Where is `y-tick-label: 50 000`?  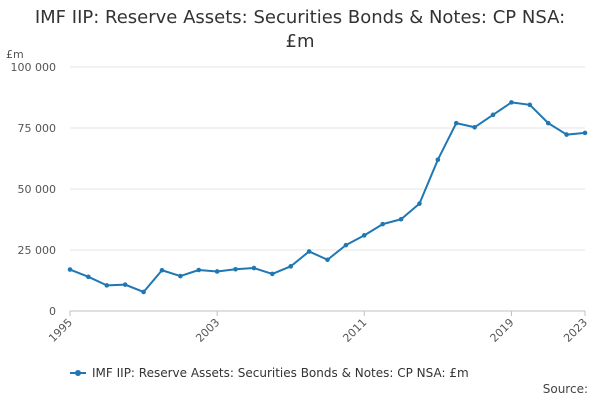 y-tick-label: 50 000 is located at coordinates (37, 189).